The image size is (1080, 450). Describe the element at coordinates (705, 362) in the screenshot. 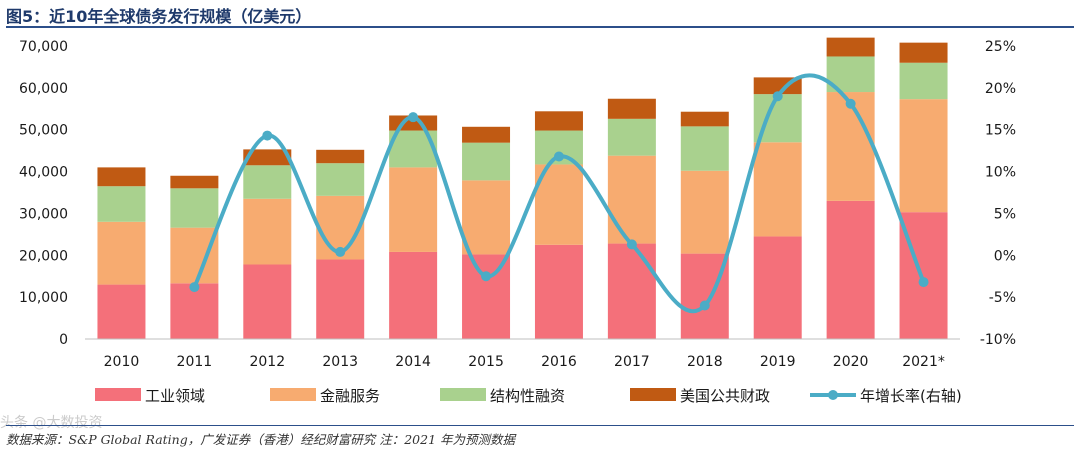

I see `x-tick-label: 2018` at that location.